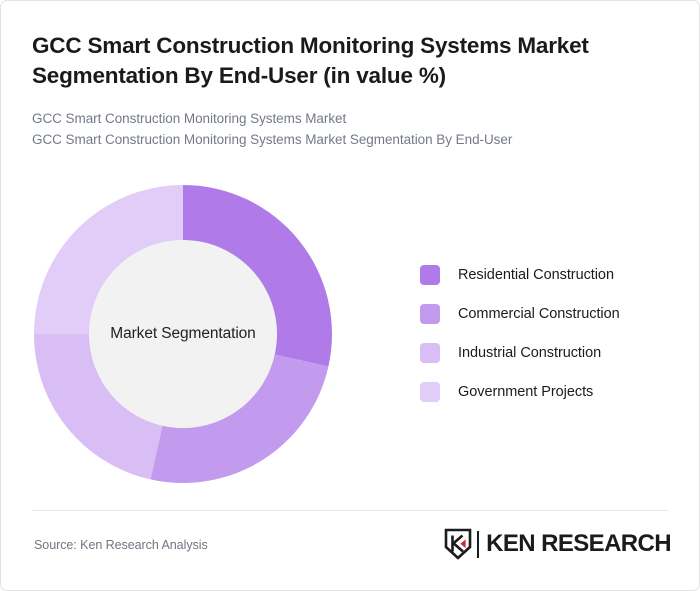 Image resolution: width=700 pixels, height=591 pixels. I want to click on brand-separator, so click(478, 544).